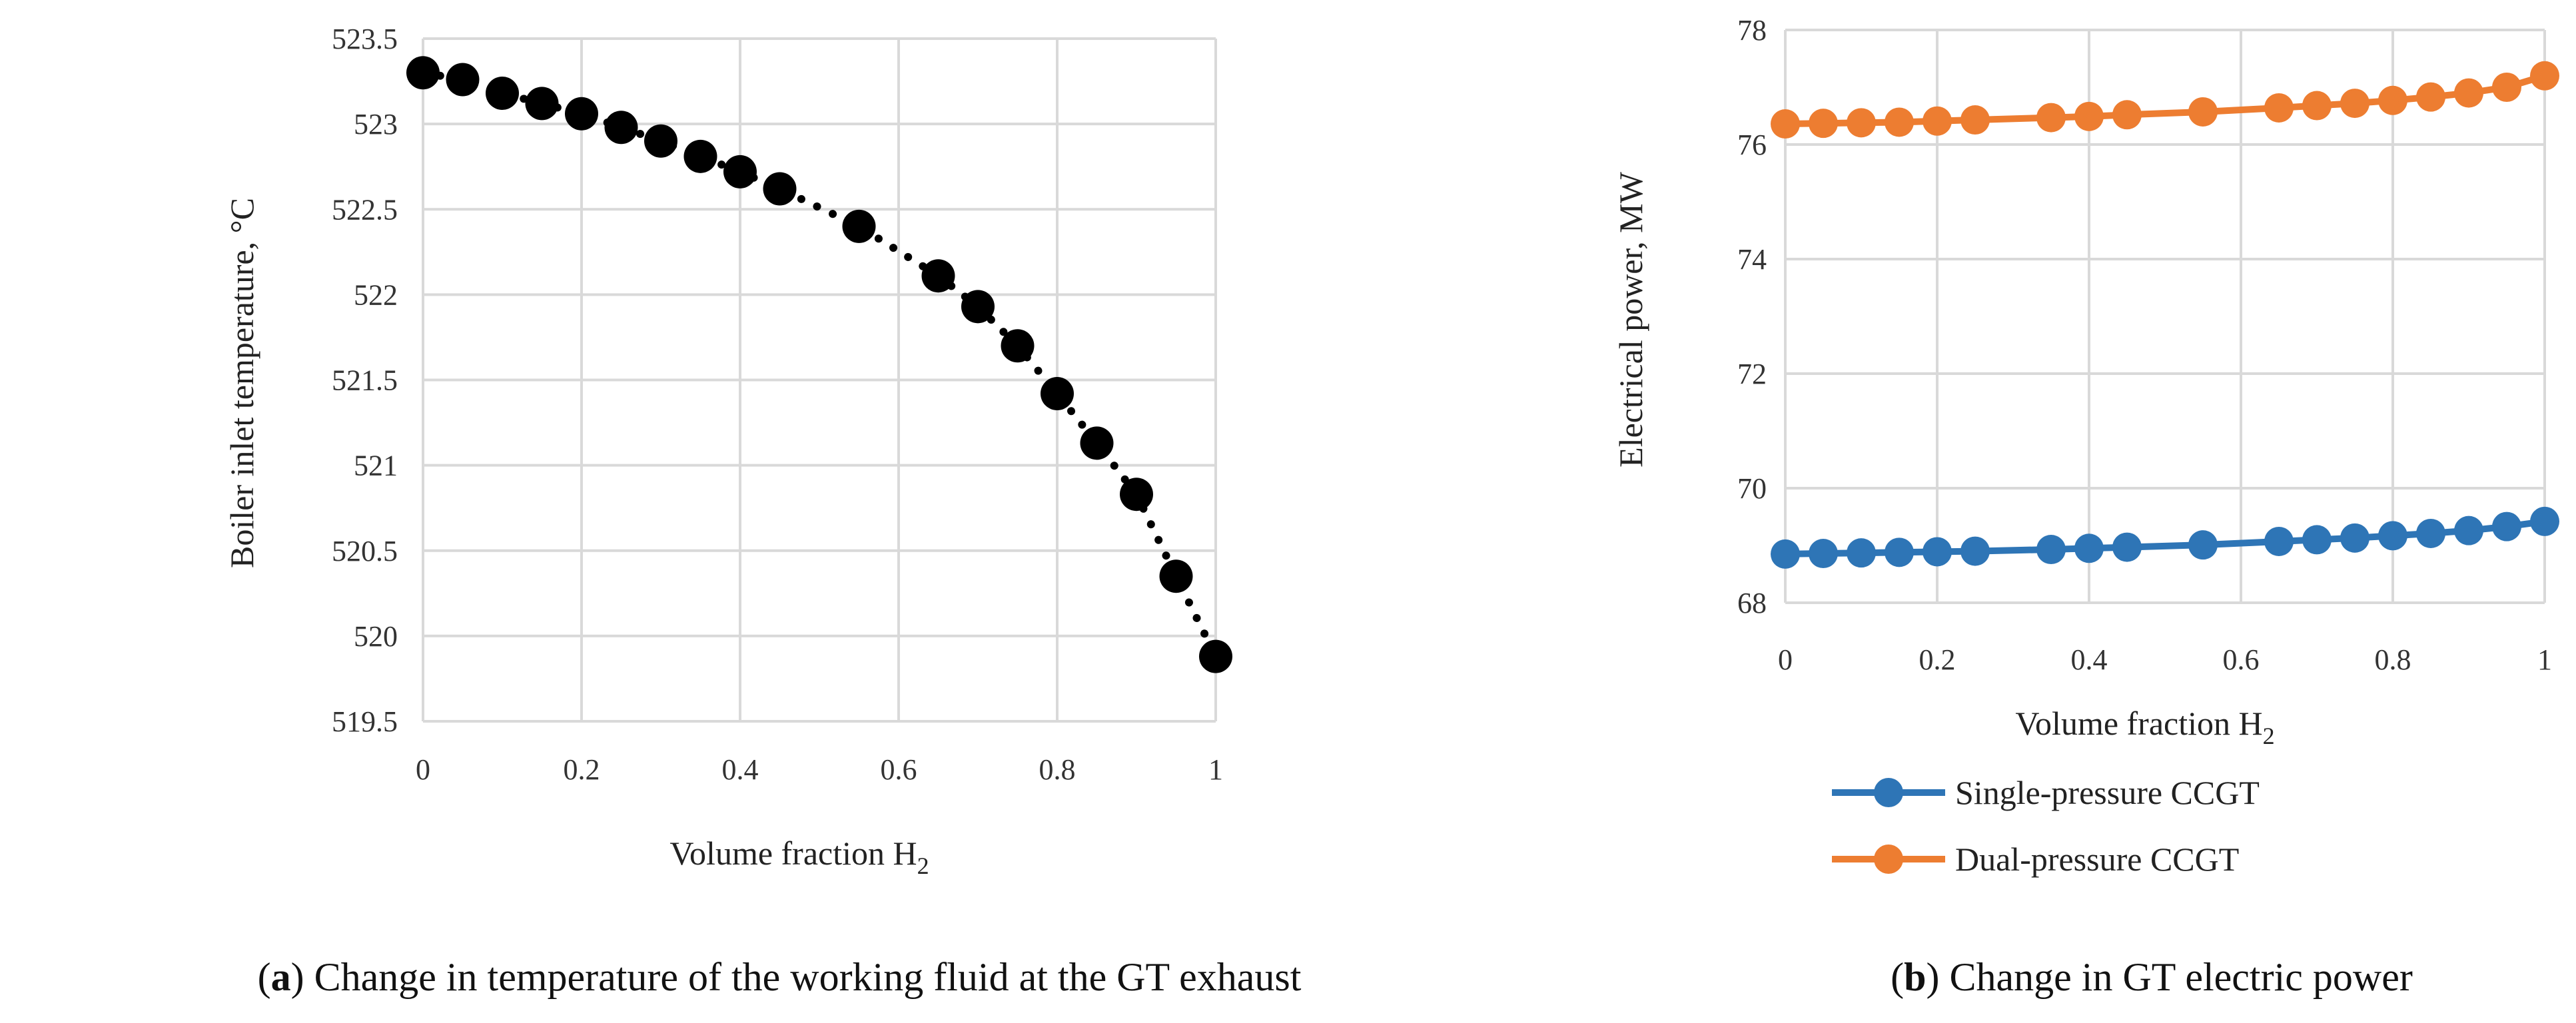 The height and width of the screenshot is (1023, 2576). What do you see at coordinates (423, 770) in the screenshot?
I see `panel-a-x-tick-label: 0` at bounding box center [423, 770].